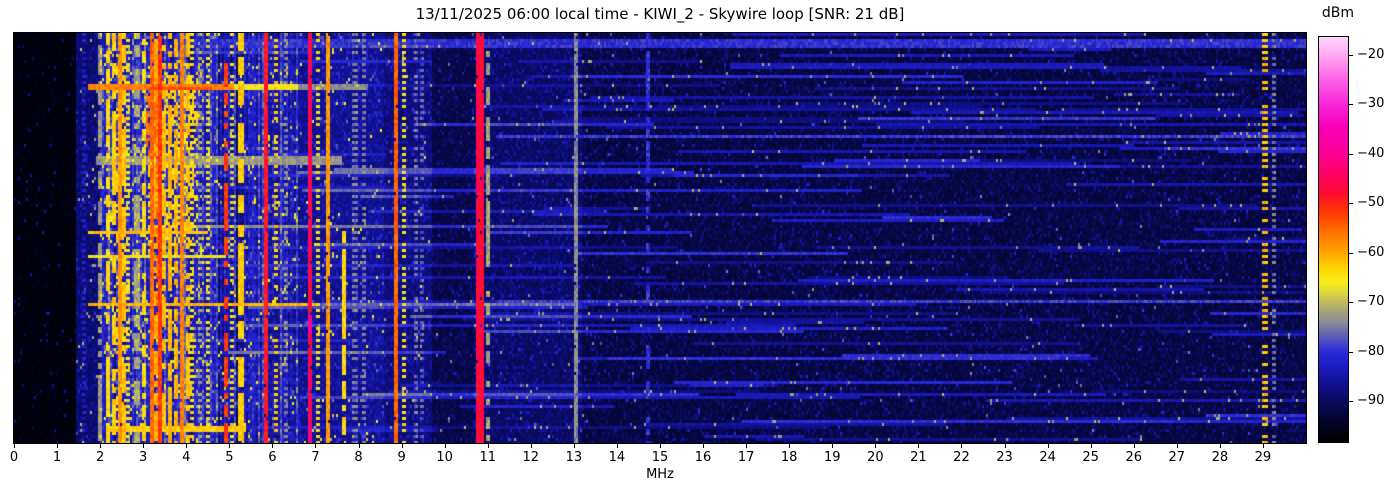 The width and height of the screenshot is (1400, 500). I want to click on x-tick-label: 5, so click(229, 457).